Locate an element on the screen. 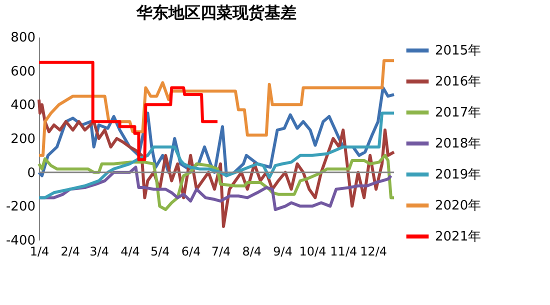 The width and height of the screenshot is (550, 305). x-tick-label: 4/4 is located at coordinates (130, 251).